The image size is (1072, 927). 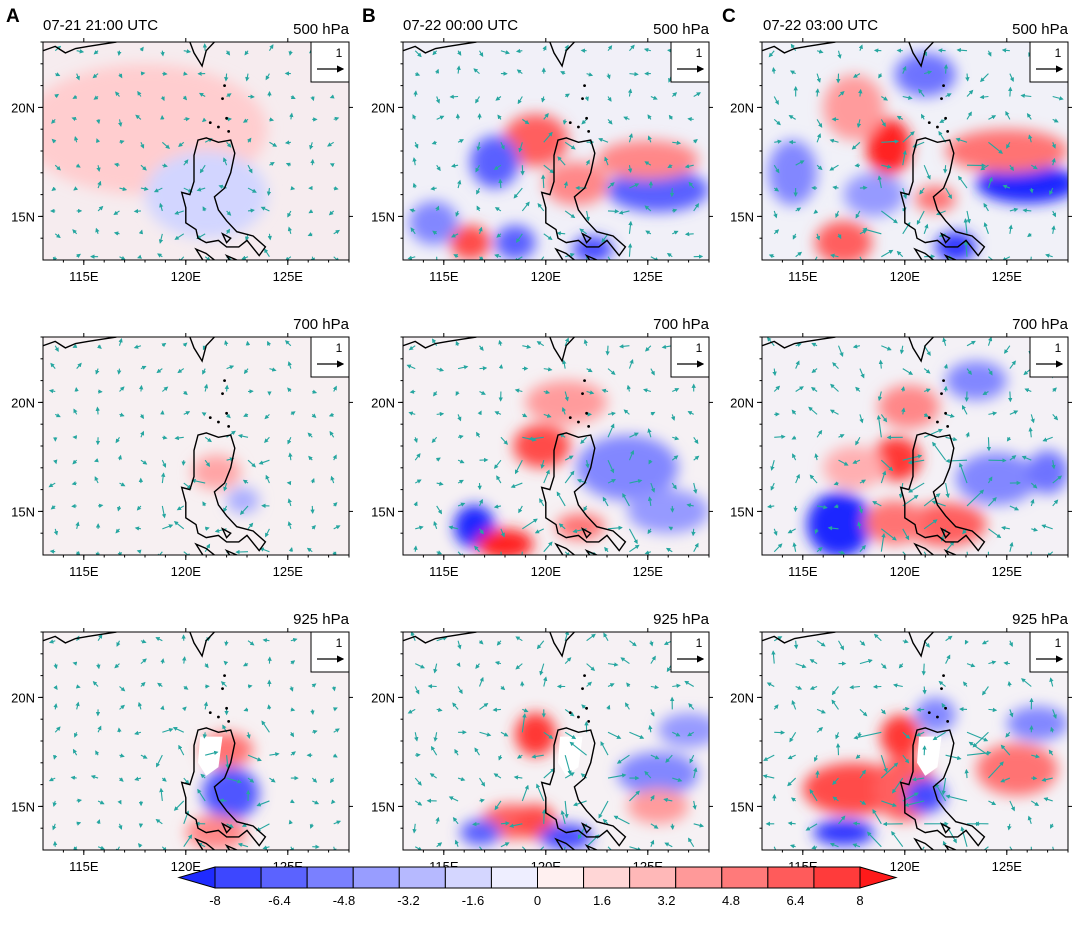 I want to click on y-tick-label: 20N, so click(x=742, y=402).